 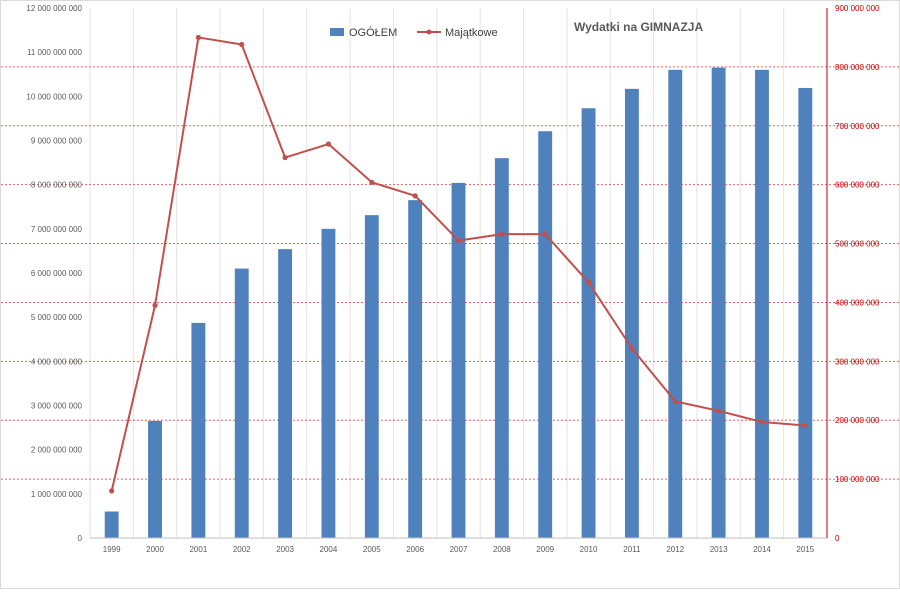 What do you see at coordinates (54, 8) in the screenshot?
I see `left-tick-label: 12 000 000 000` at bounding box center [54, 8].